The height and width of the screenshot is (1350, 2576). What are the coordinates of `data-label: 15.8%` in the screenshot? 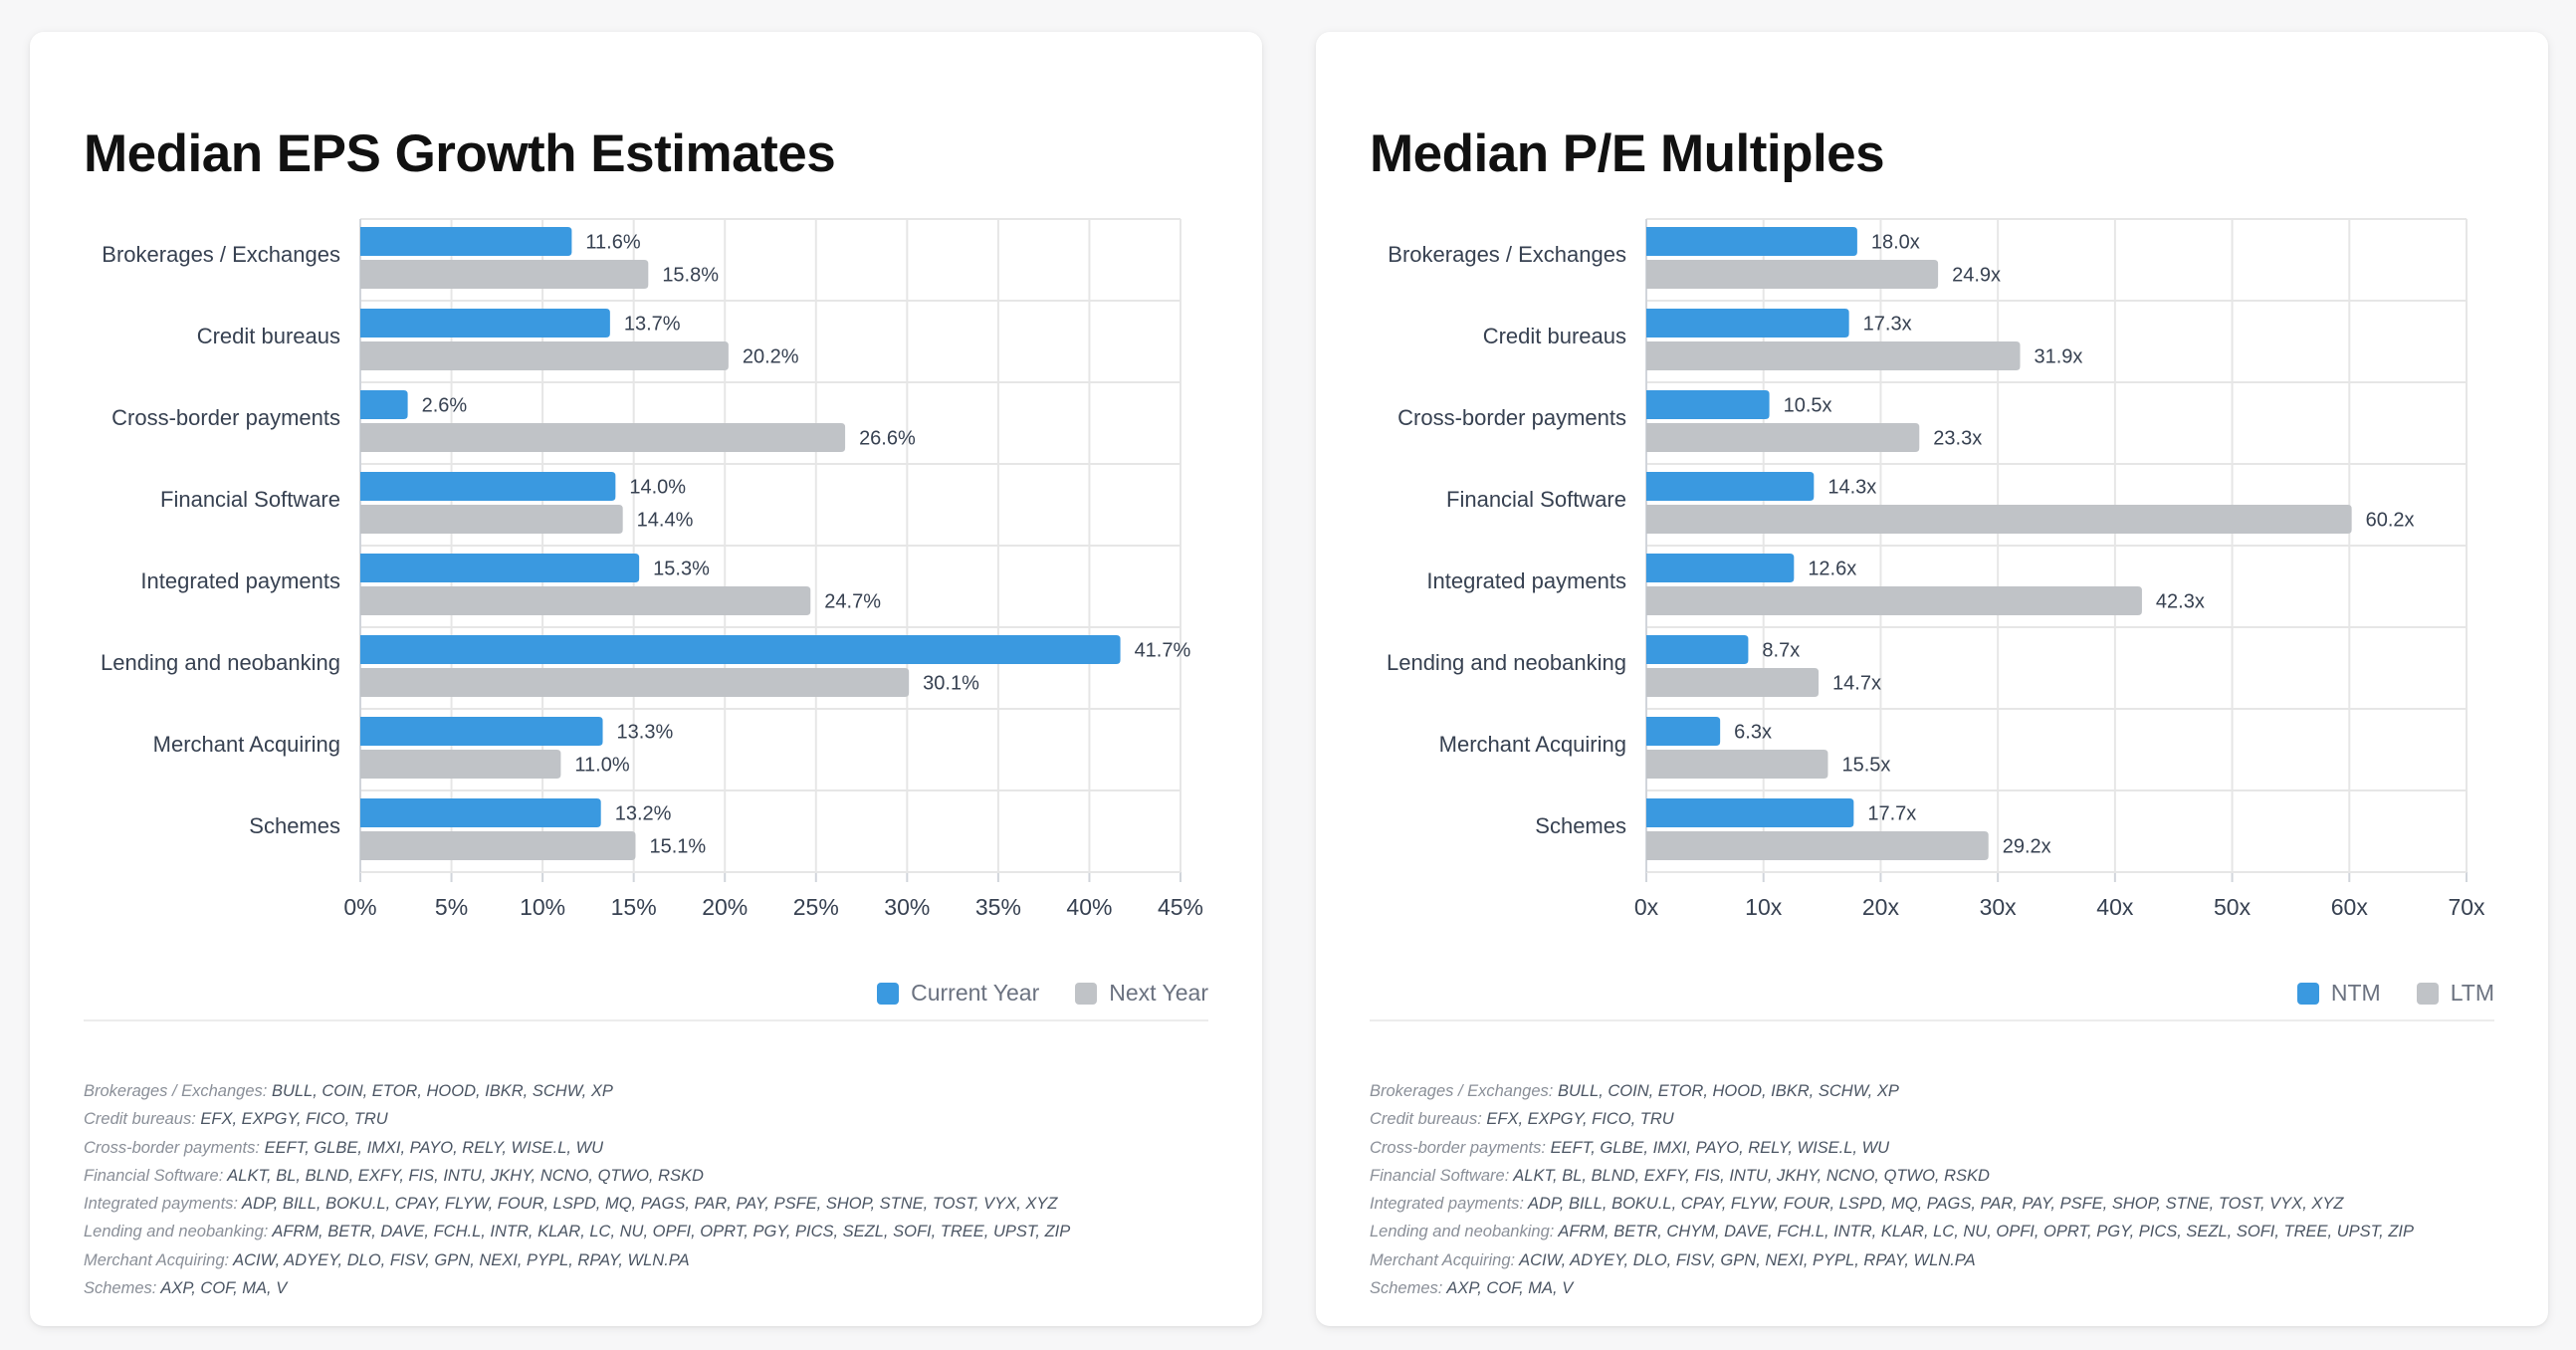 It's located at (690, 276).